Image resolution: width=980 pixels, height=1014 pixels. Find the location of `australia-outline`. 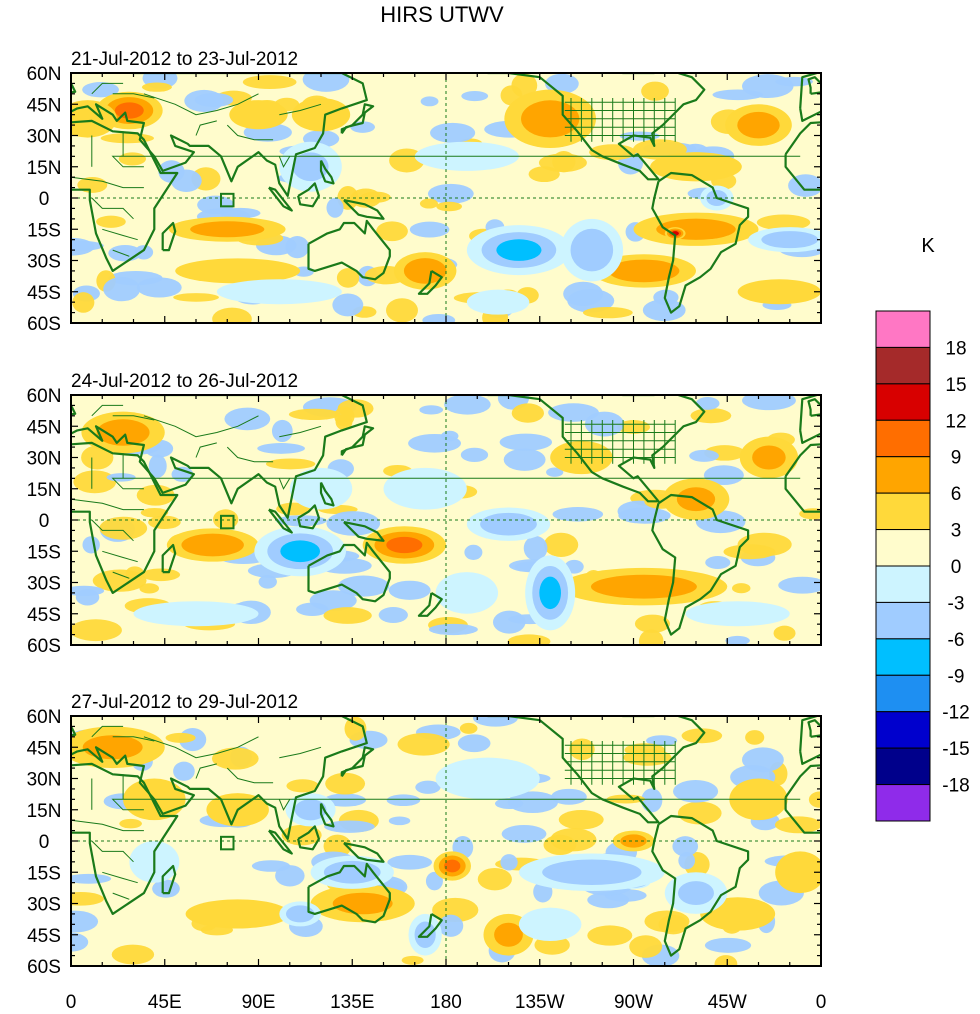

australia-outline is located at coordinates (349, 250).